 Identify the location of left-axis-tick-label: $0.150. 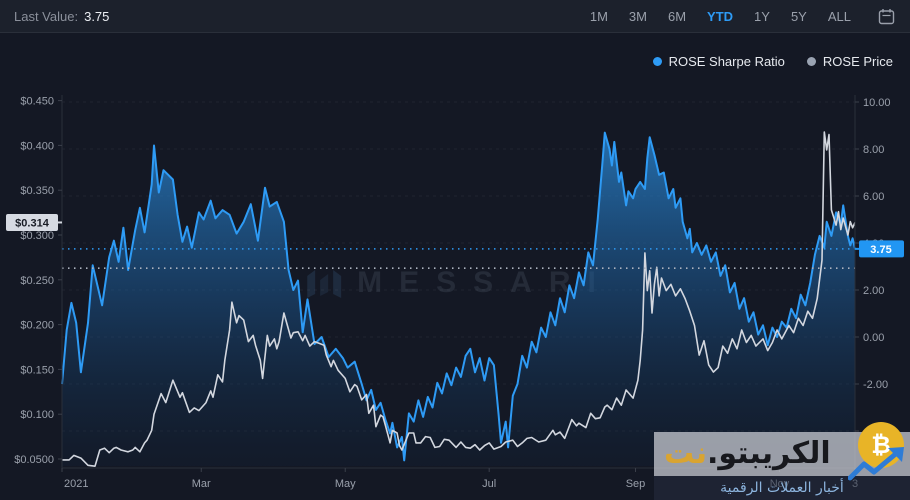
(37, 370).